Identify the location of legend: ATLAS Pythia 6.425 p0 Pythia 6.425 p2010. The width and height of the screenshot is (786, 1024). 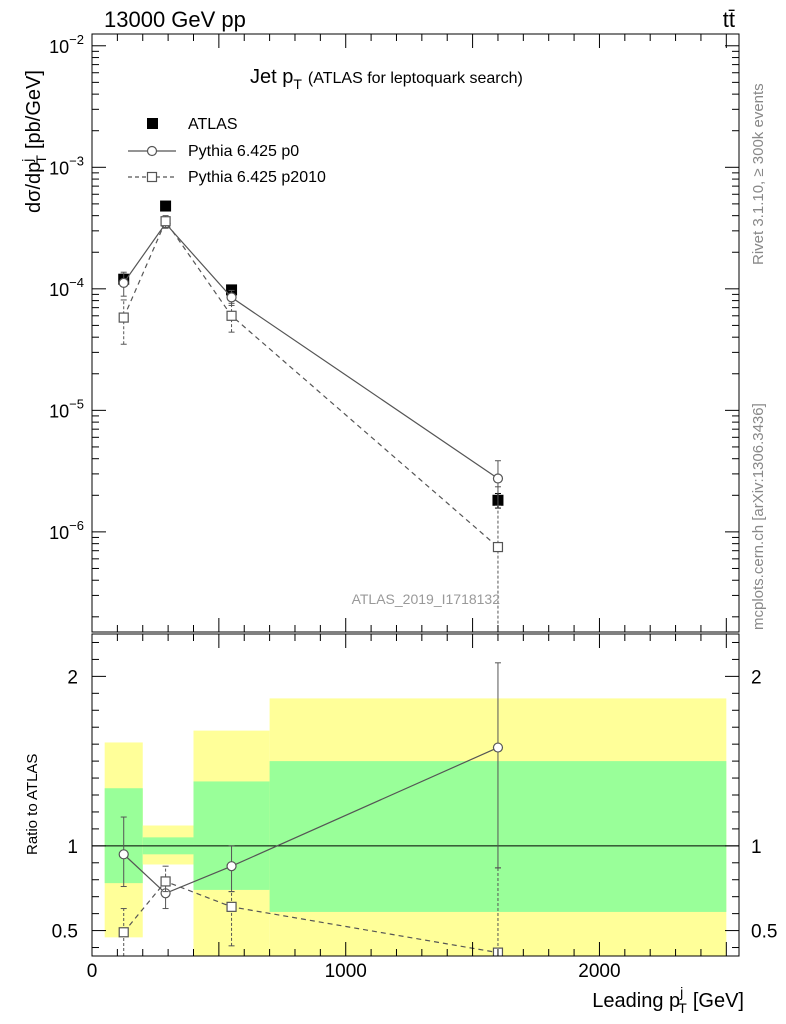
(227, 151).